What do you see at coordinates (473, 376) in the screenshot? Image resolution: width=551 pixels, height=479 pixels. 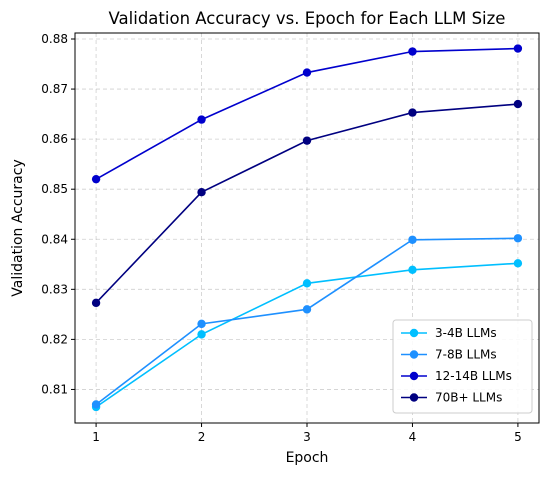 I see `legend-entry-label: 12-14B LLMs` at bounding box center [473, 376].